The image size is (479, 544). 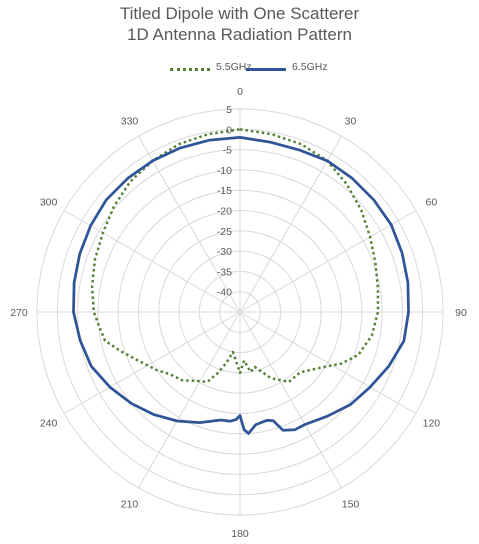 I want to click on chart-legend: 5.5GHz 6.5GHz, so click(x=239, y=69).